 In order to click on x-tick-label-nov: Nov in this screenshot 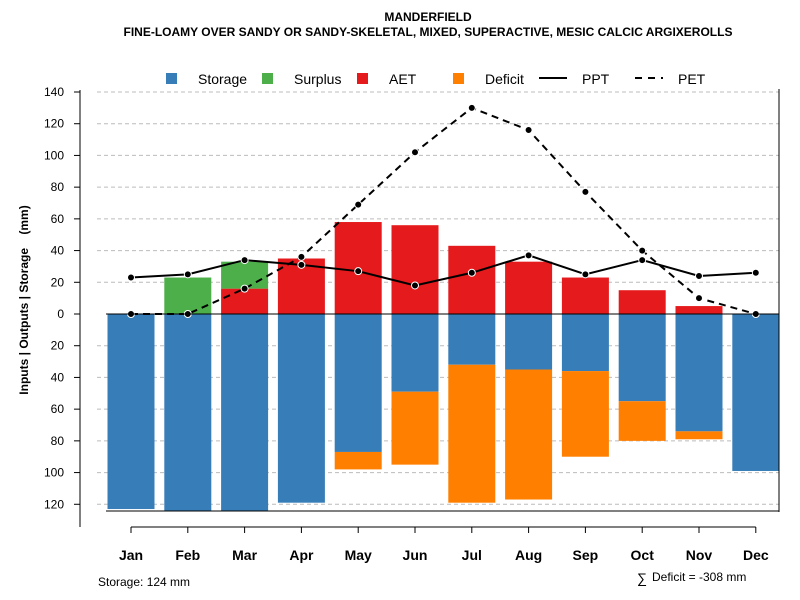, I will do `click(699, 555)`.